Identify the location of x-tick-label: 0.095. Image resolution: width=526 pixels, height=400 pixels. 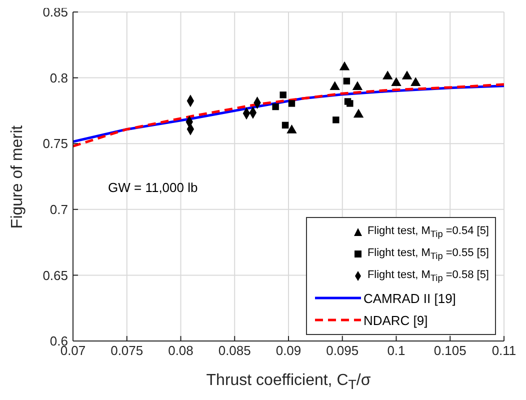
(342, 350).